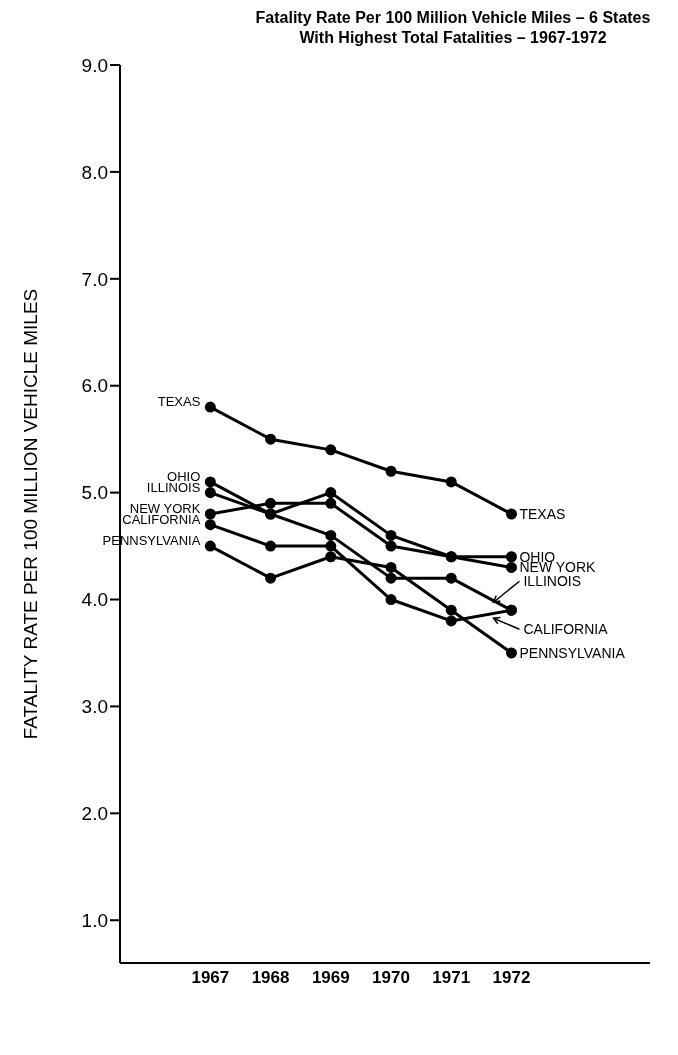 Image resolution: width=678 pixels, height=1055 pixels. What do you see at coordinates (94, 600) in the screenshot?
I see `y-tick-label: 4.0` at bounding box center [94, 600].